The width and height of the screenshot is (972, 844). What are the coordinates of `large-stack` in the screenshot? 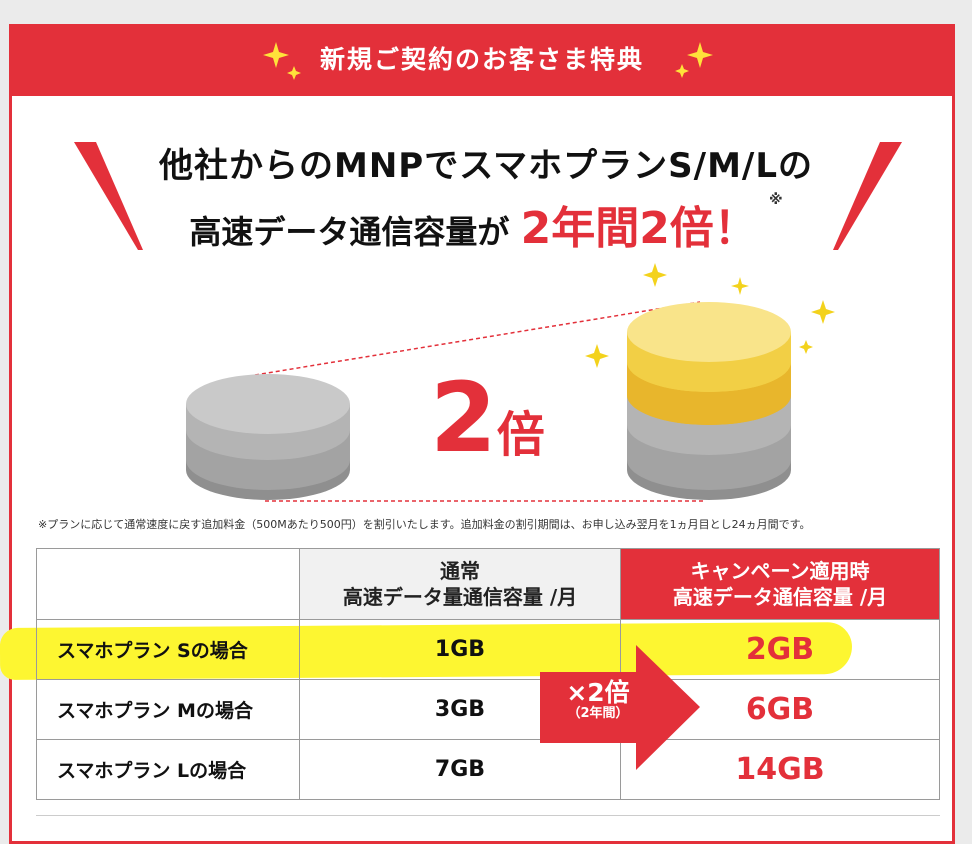 It's located at (709, 401).